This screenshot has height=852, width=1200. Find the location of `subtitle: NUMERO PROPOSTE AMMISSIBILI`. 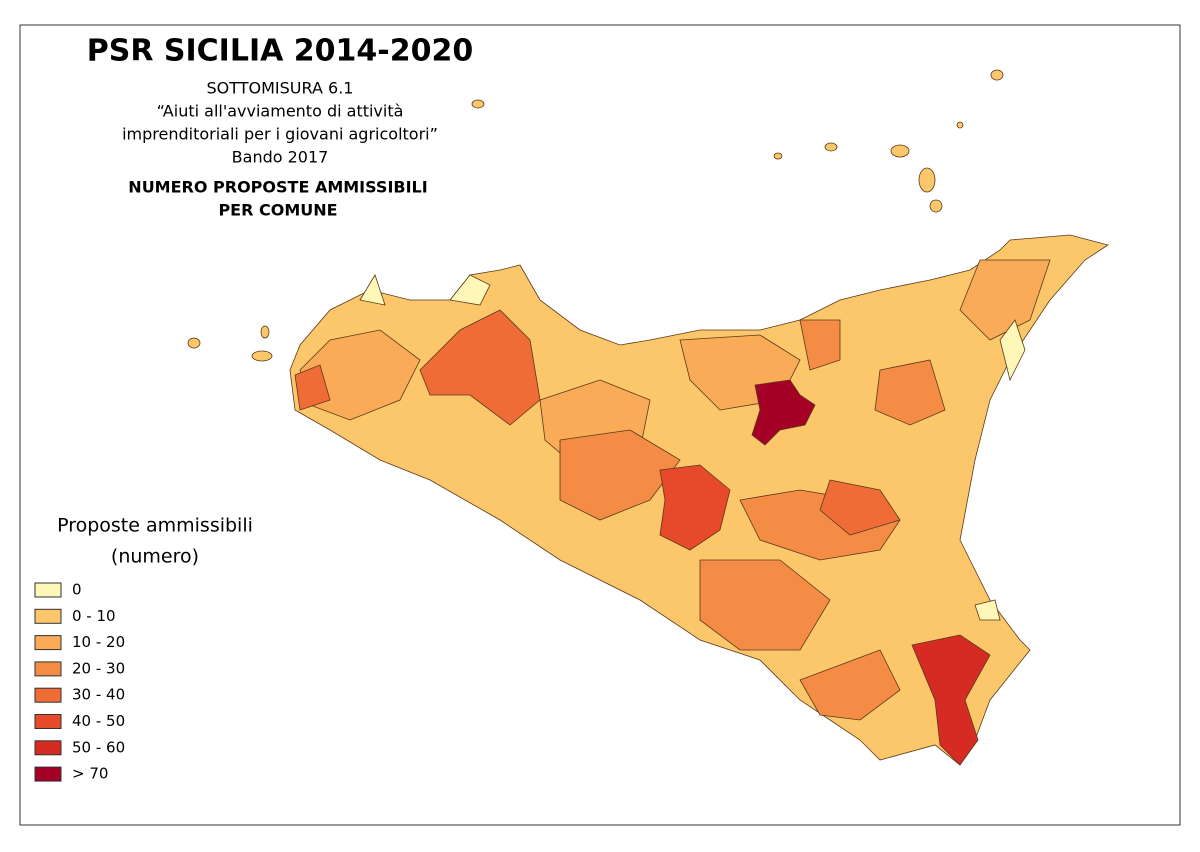

subtitle: NUMERO PROPOSTE AMMISSIBILI is located at coordinates (277, 187).